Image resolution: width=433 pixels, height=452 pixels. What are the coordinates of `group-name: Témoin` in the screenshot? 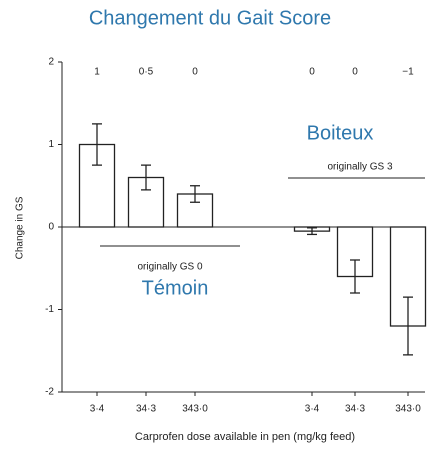 It's located at (175, 288).